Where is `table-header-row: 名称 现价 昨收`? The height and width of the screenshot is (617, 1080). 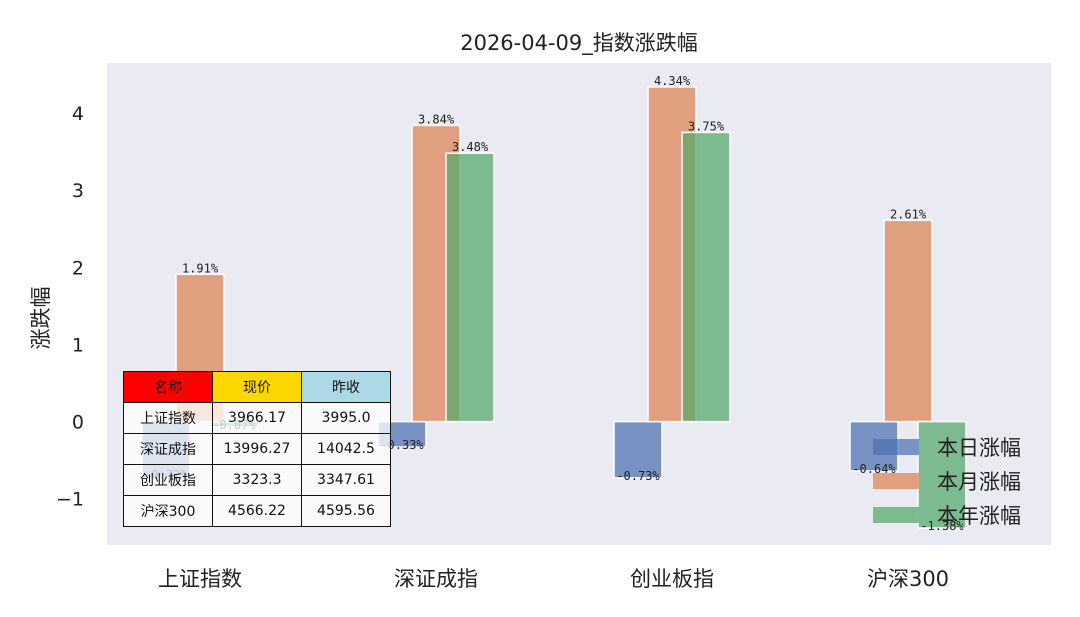 table-header-row: 名称 现价 昨收 is located at coordinates (257, 387).